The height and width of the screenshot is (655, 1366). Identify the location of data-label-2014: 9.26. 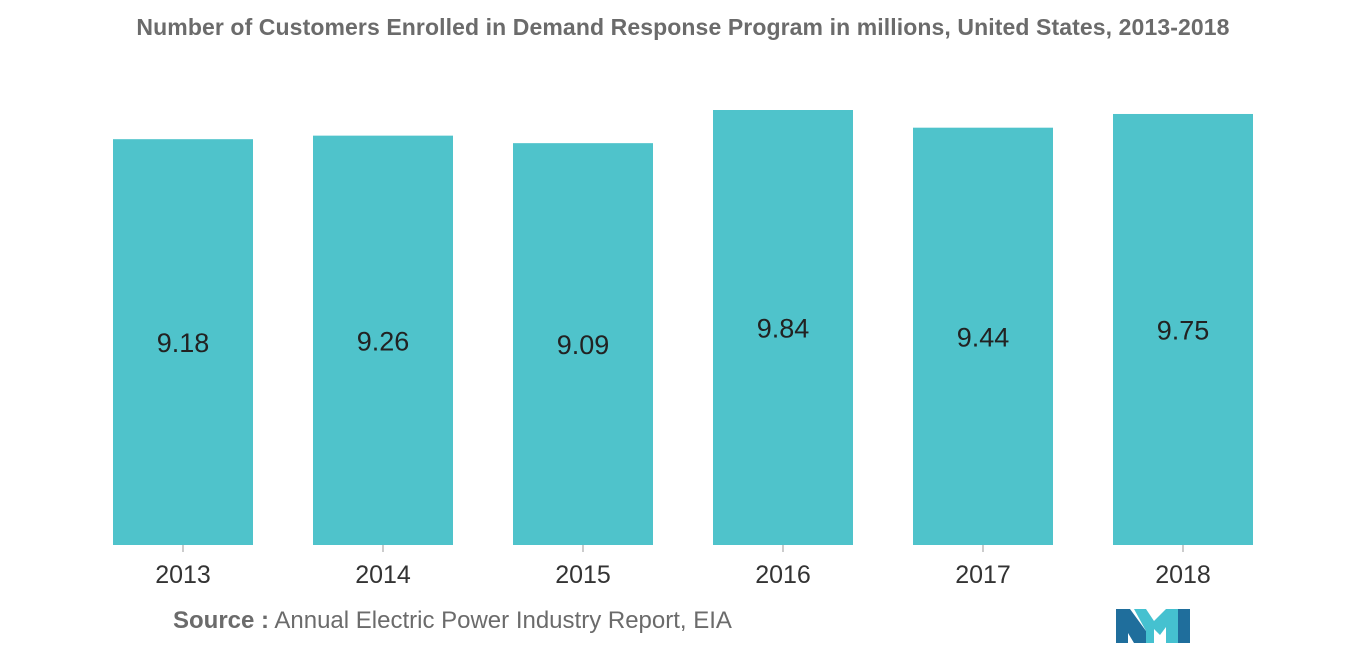
(383, 341).